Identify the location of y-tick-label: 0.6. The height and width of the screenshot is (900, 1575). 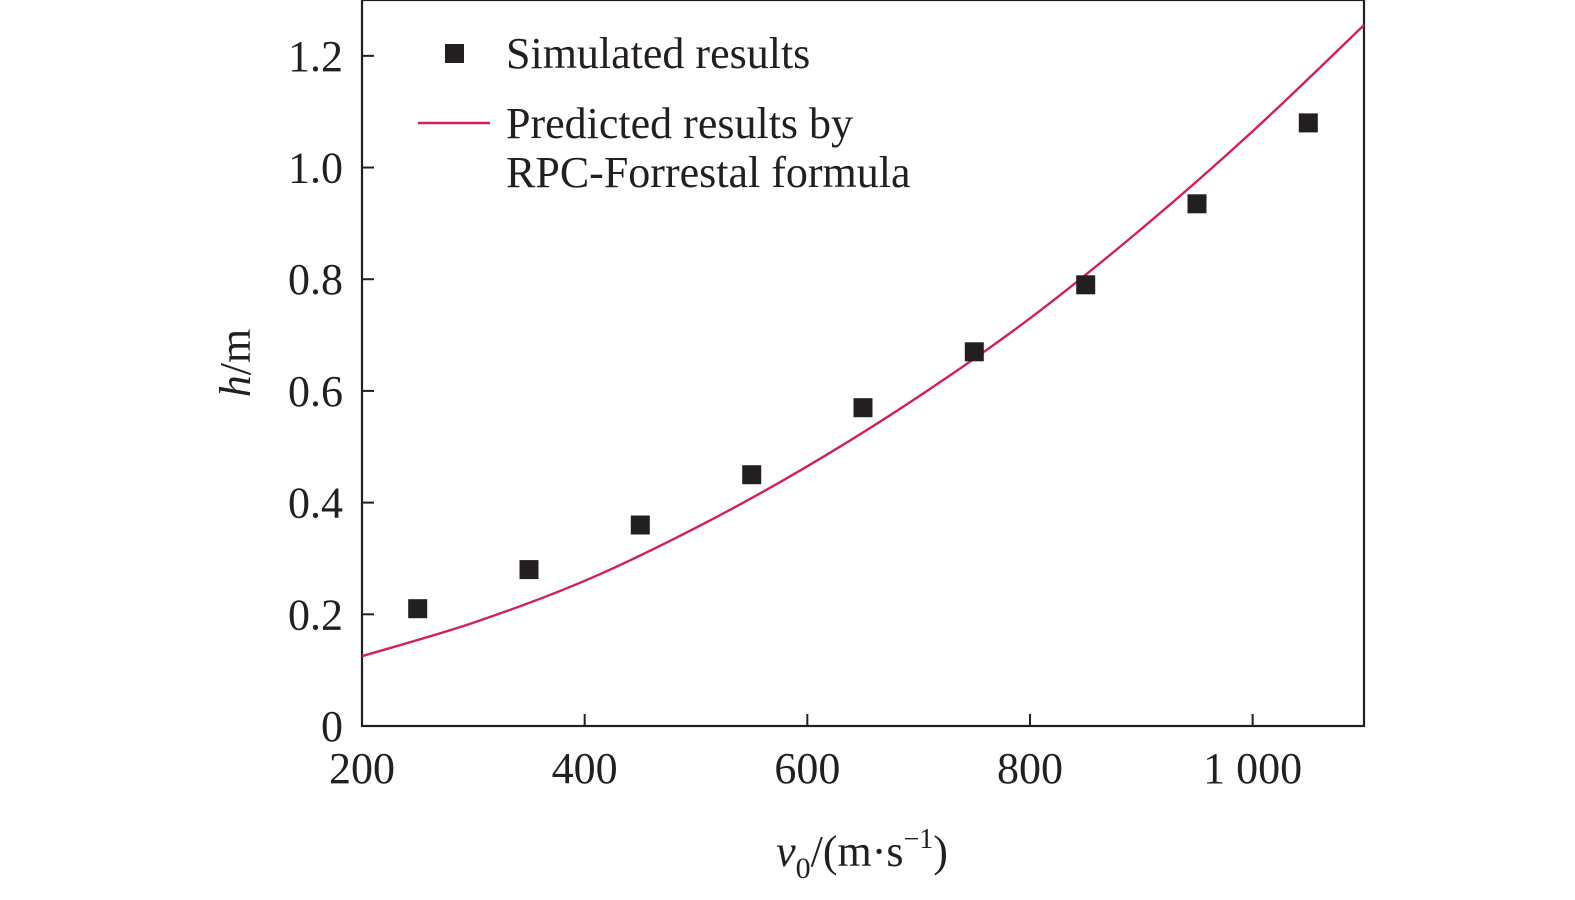
(315, 391).